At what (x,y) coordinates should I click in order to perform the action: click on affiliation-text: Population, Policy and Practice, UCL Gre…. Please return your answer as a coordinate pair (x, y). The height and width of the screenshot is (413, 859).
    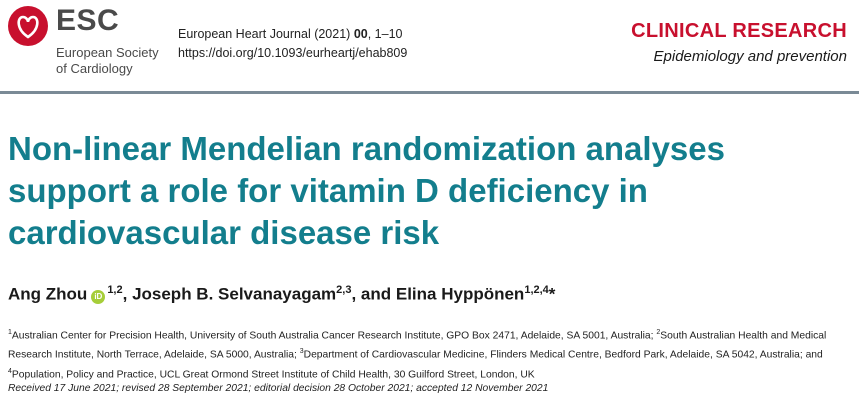
    Looking at the image, I should click on (273, 375).